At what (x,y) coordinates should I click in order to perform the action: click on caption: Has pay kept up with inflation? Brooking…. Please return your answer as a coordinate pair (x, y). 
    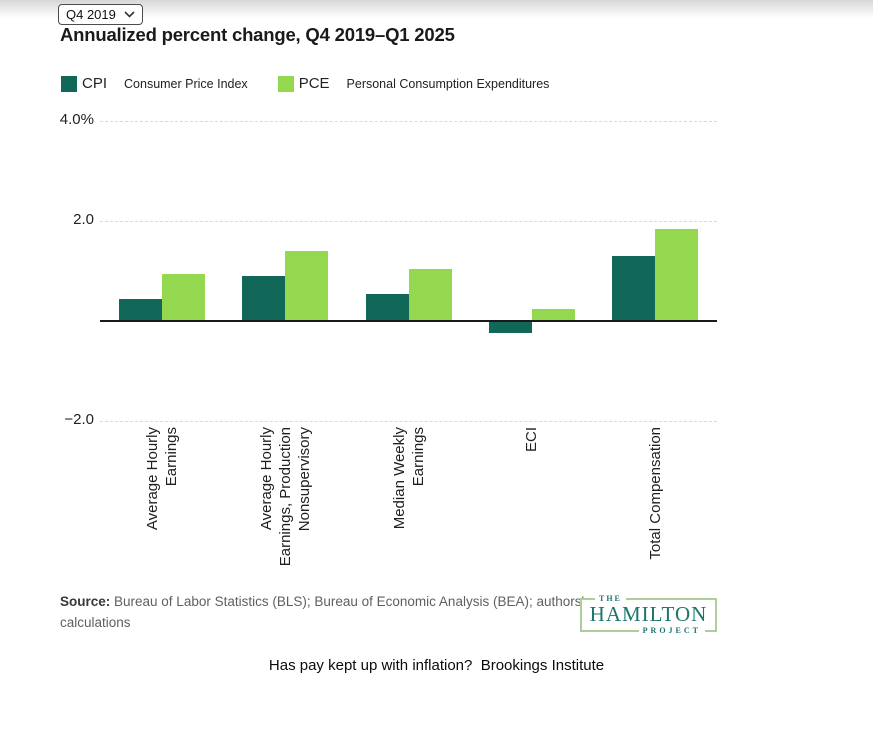
    Looking at the image, I should click on (436, 665).